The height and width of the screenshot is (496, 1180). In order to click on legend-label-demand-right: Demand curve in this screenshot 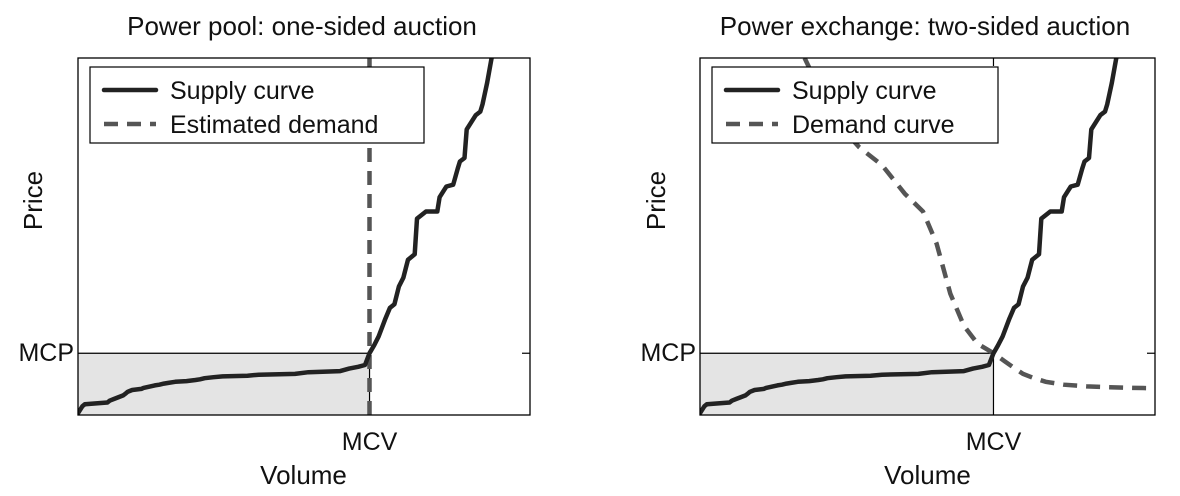, I will do `click(873, 125)`.